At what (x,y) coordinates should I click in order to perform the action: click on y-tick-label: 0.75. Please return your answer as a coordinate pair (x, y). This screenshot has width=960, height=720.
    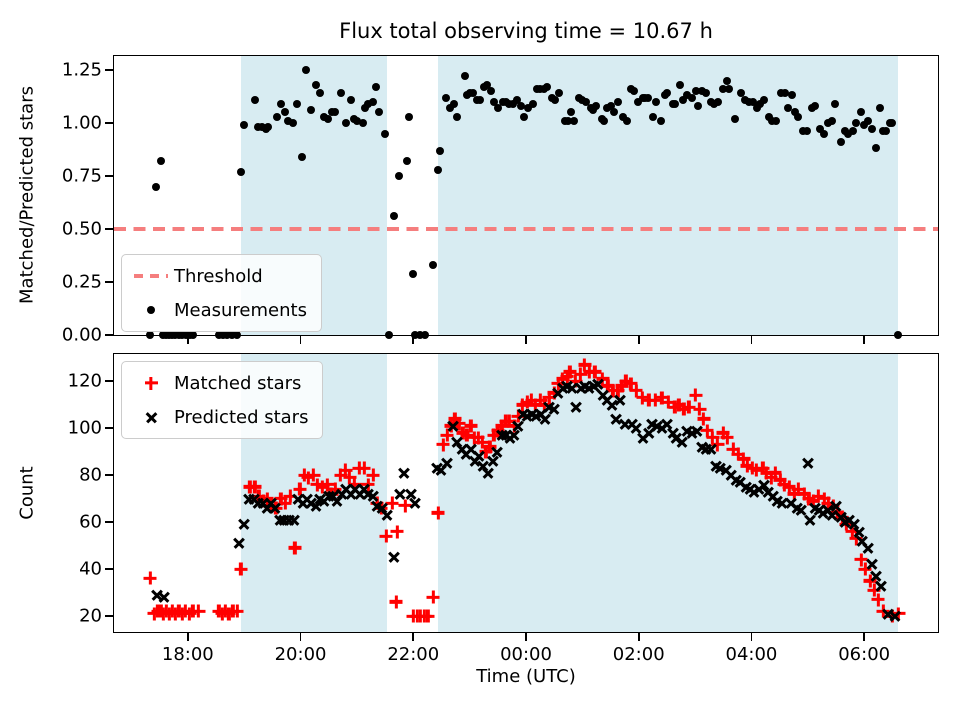
    Looking at the image, I should click on (81, 176).